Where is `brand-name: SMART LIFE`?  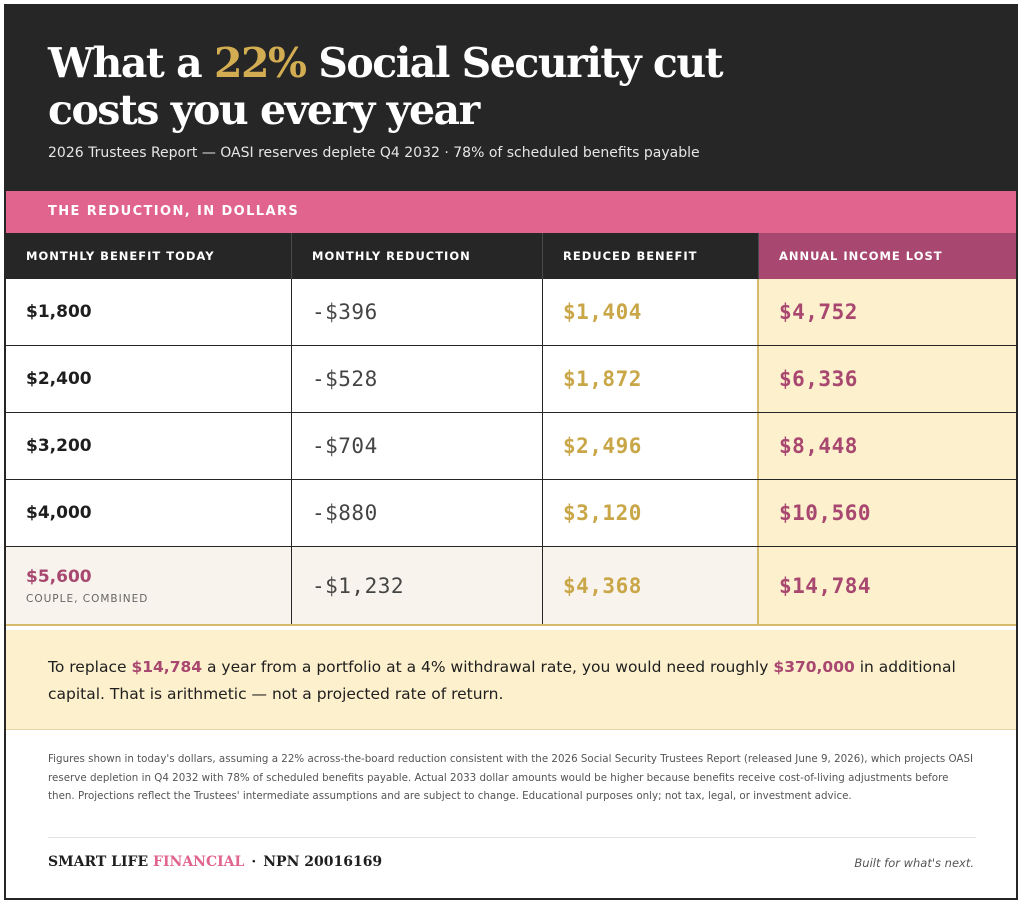
brand-name: SMART LIFE is located at coordinates (98, 862).